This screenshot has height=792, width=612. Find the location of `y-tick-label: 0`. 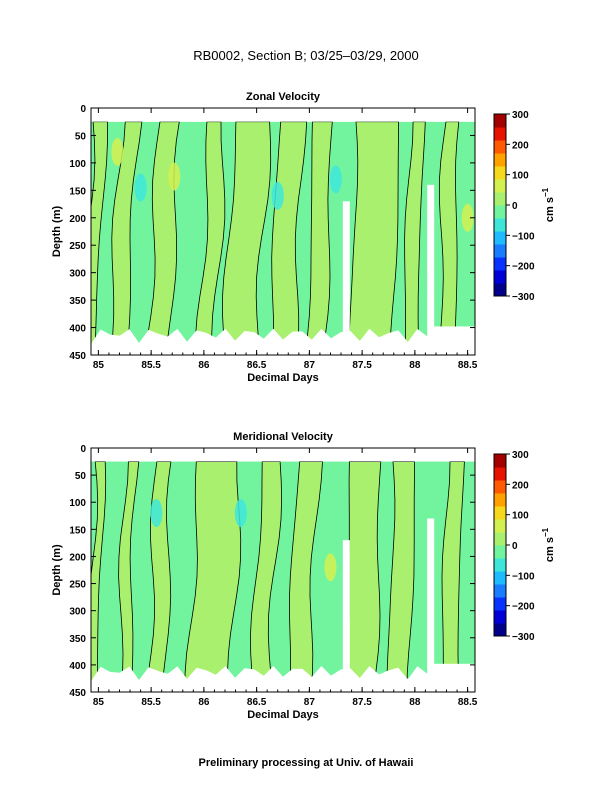

y-tick-label: 0 is located at coordinates (83, 109).